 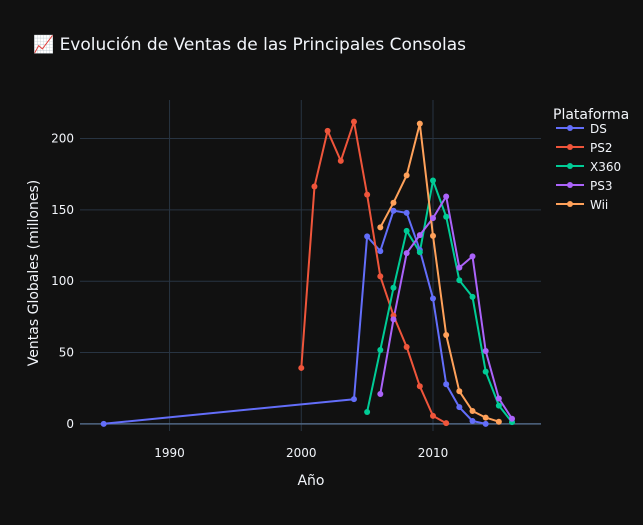 I want to click on legend-title: Plataforma, so click(x=591, y=115).